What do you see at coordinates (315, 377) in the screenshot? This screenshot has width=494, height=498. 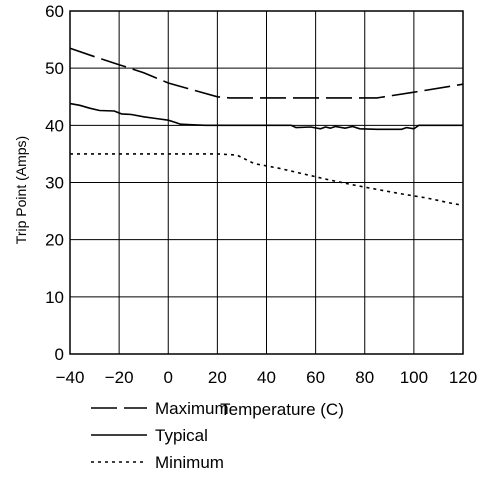 I see `x-tick-label: 60` at bounding box center [315, 377].